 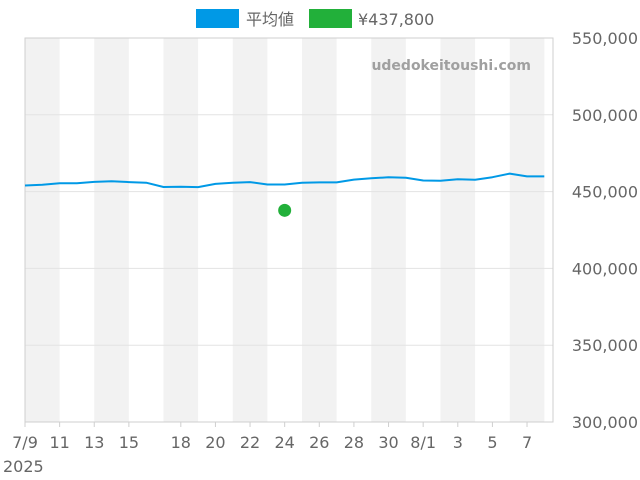 What do you see at coordinates (25, 442) in the screenshot?
I see `x-tick-label: 7/9` at bounding box center [25, 442].